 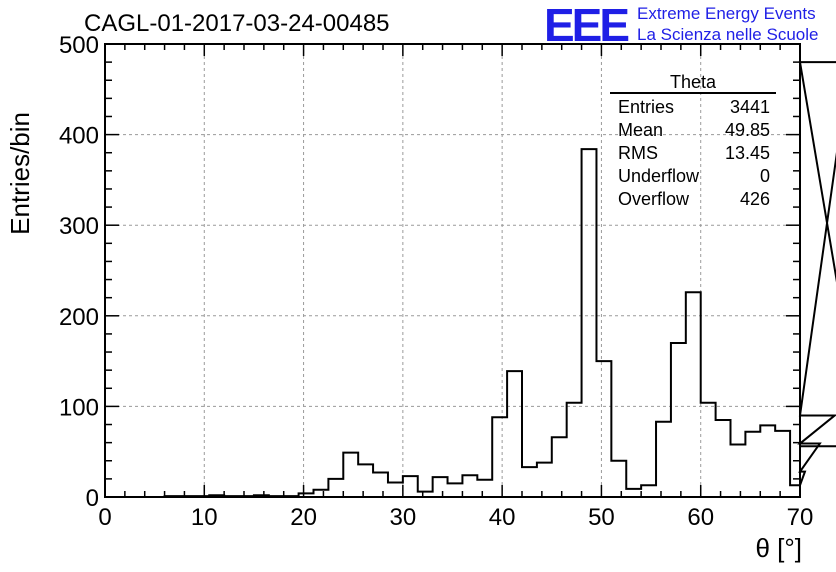 I want to click on y-tick-label: 200, so click(x=79, y=317).